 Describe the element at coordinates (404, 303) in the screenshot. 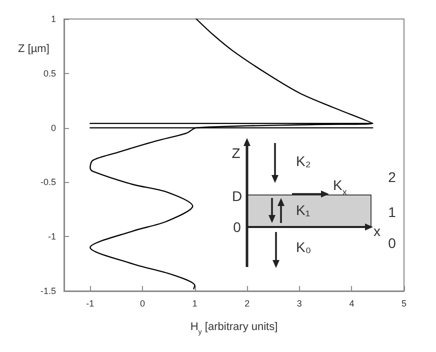

I see `x-tick-label: 5` at that location.